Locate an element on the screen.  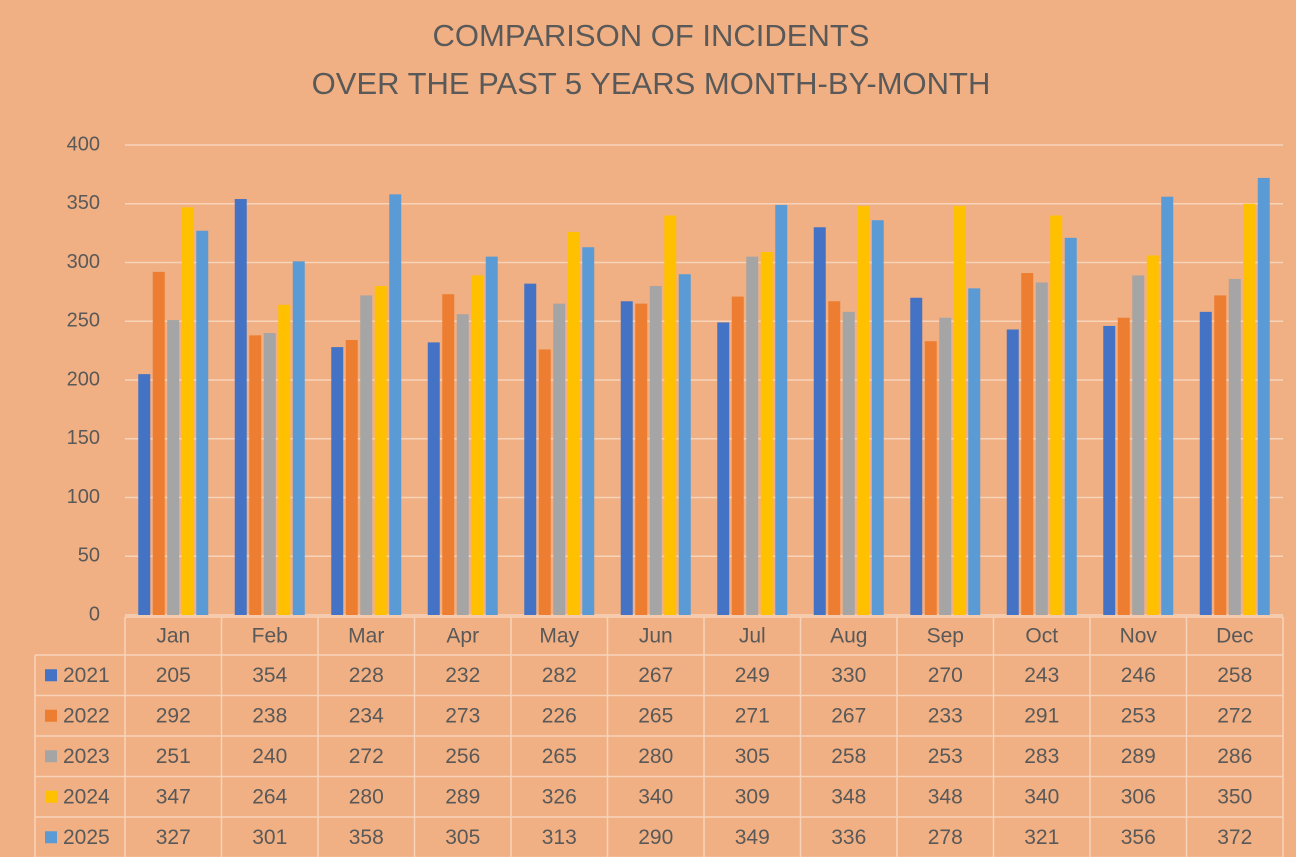
table-cell: 340 is located at coordinates (1041, 796).